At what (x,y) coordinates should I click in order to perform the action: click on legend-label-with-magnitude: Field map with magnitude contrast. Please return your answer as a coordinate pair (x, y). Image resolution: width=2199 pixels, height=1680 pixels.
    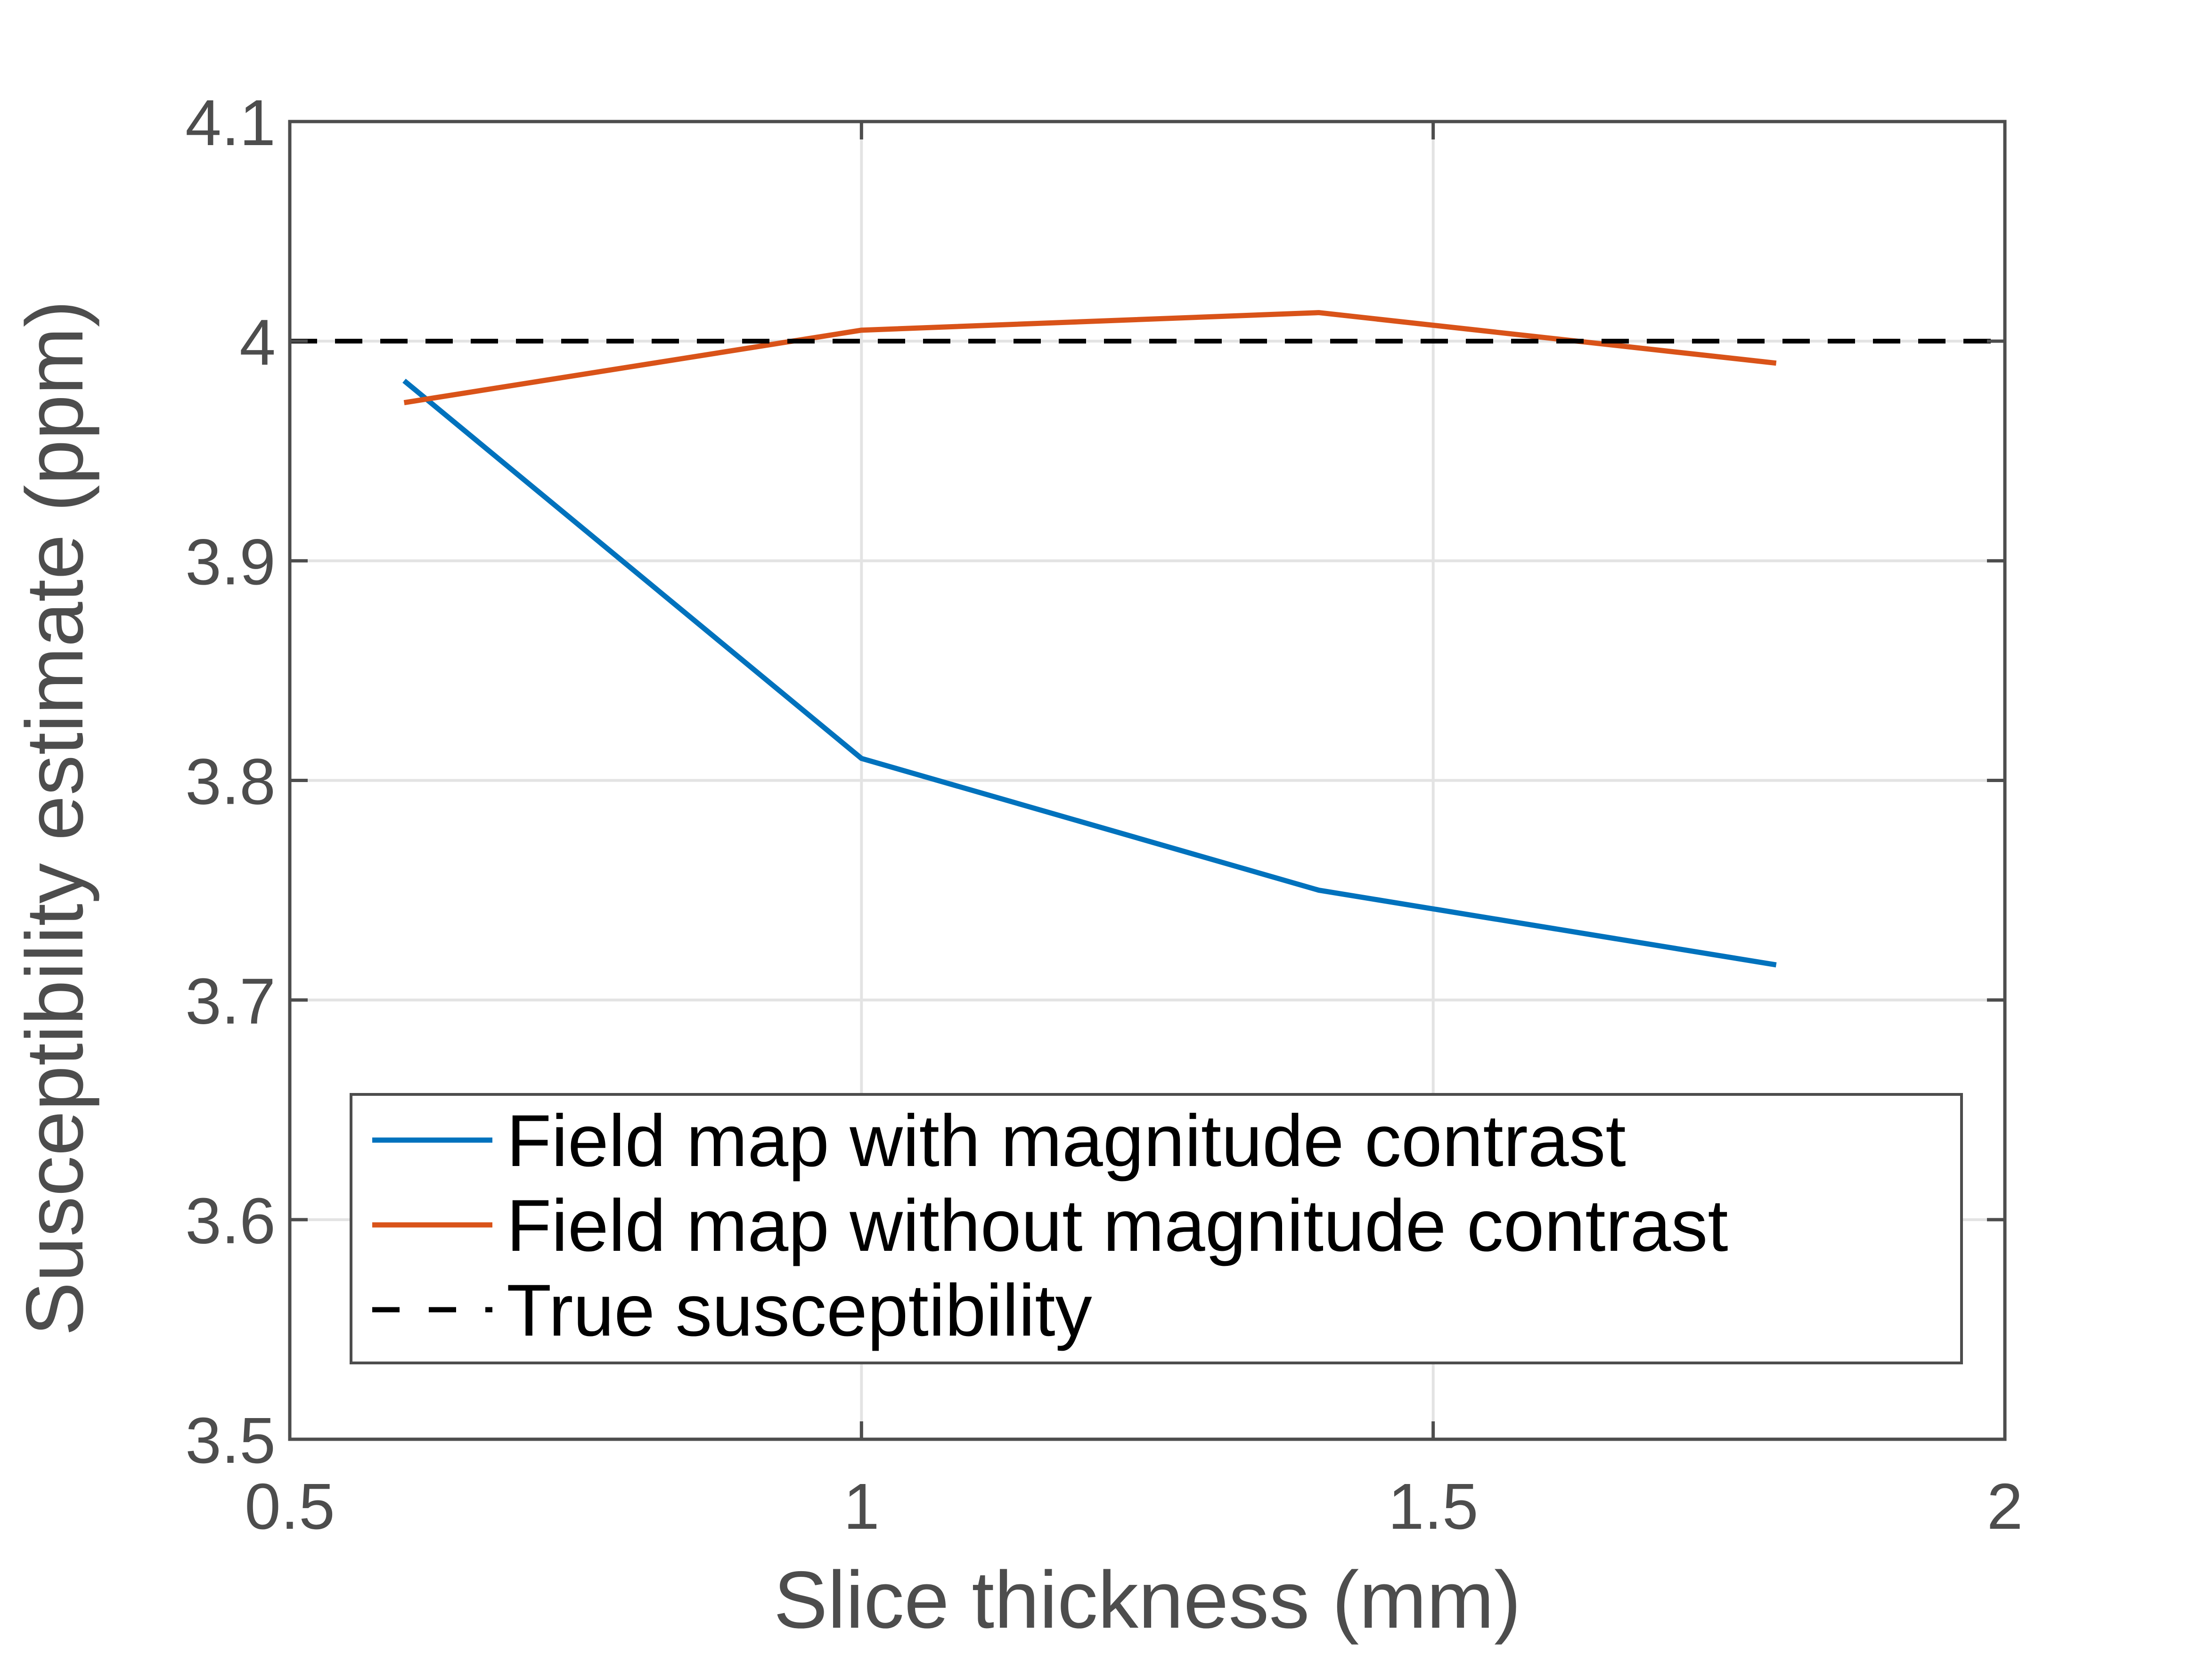
    Looking at the image, I should click on (1066, 1141).